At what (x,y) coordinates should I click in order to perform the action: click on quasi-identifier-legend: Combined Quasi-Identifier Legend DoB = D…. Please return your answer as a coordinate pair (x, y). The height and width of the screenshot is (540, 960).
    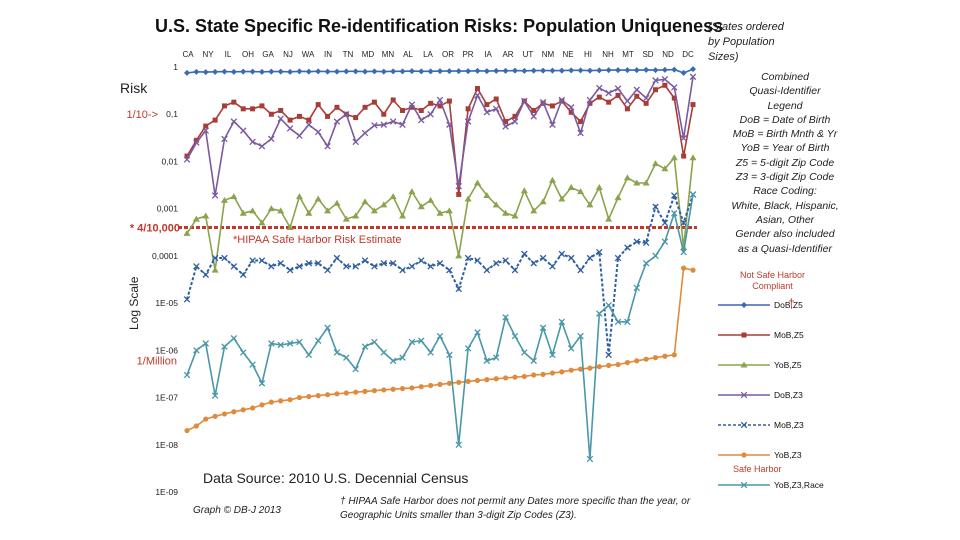
    Looking at the image, I should click on (785, 163).